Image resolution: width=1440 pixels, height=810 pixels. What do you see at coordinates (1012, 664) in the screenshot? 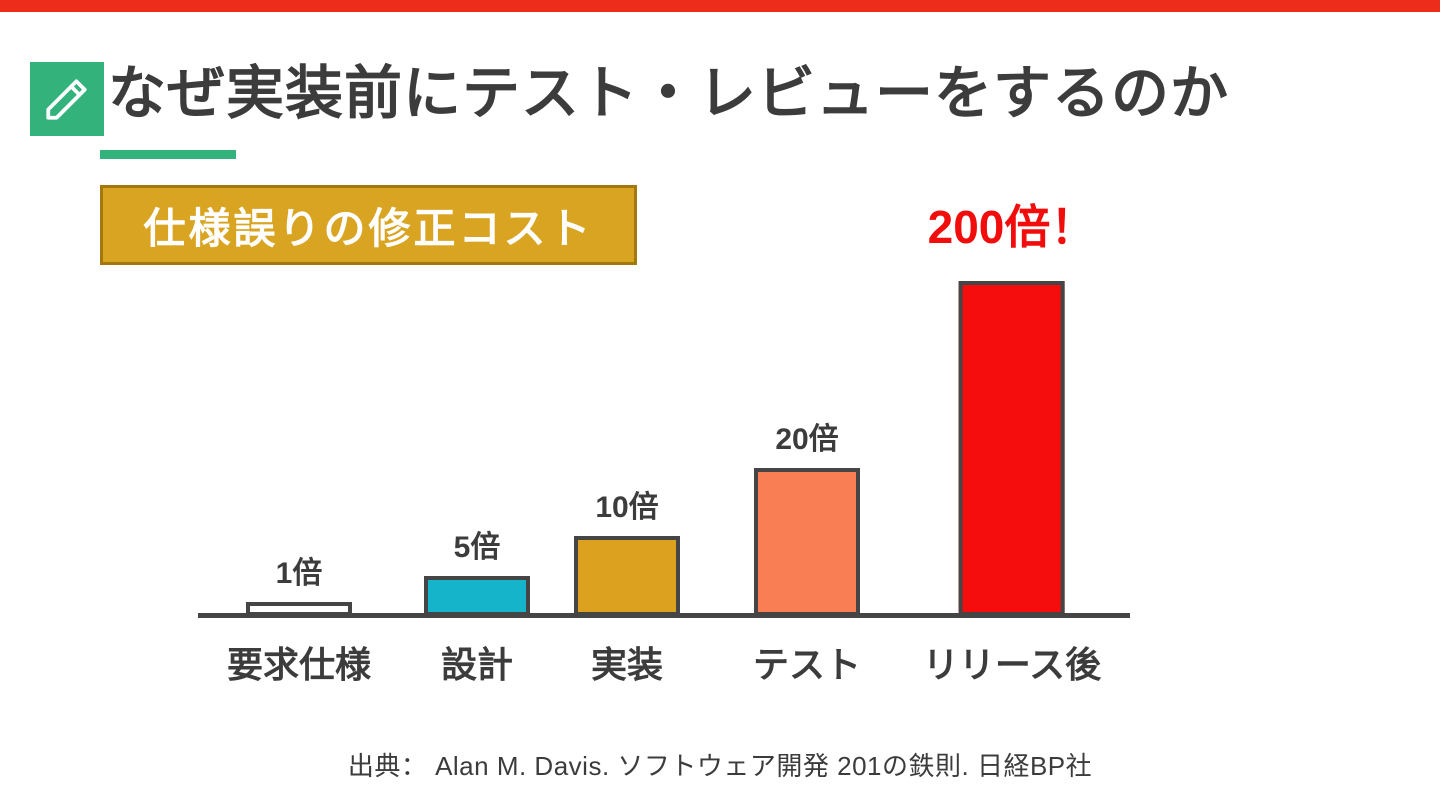
I see `bar-category-label: リリース後` at bounding box center [1012, 664].